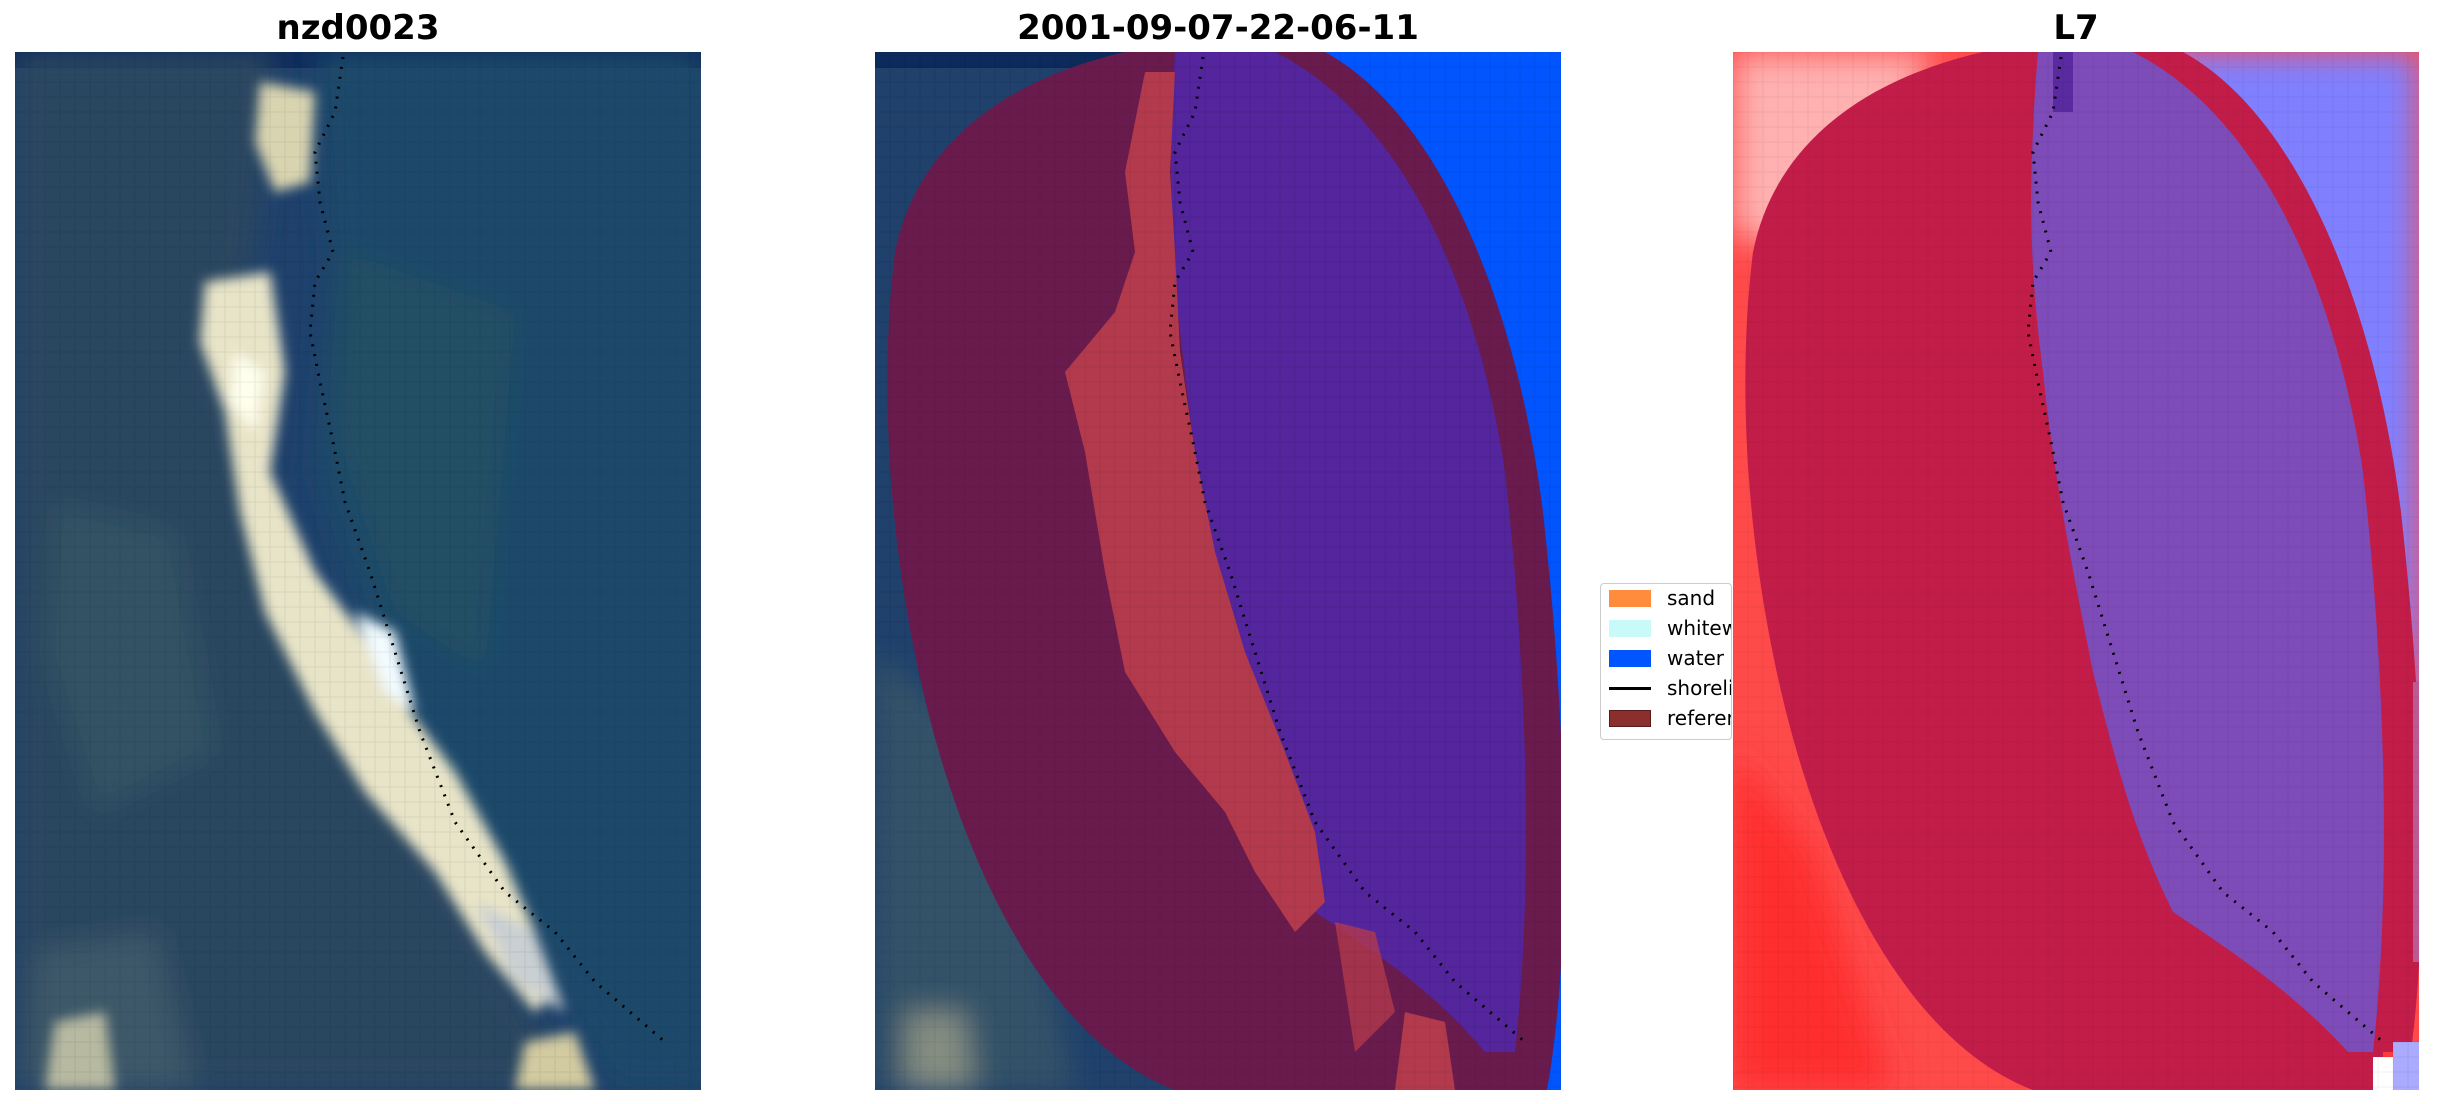 This screenshot has width=2460, height=1104. I want to click on sand-swatch, so click(1630, 598).